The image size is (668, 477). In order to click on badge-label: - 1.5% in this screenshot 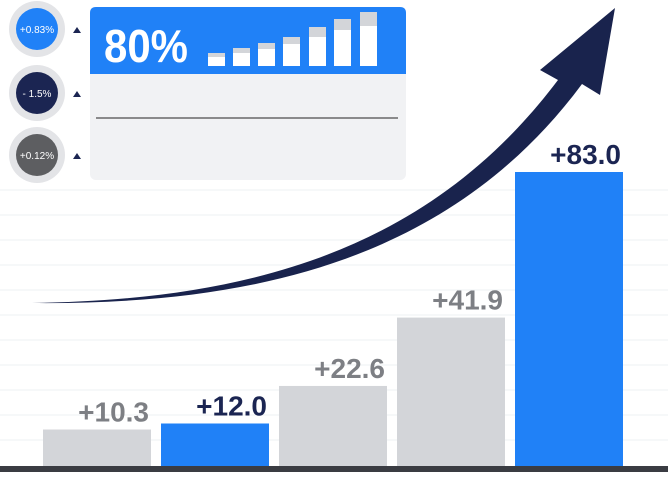, I will do `click(37, 94)`.